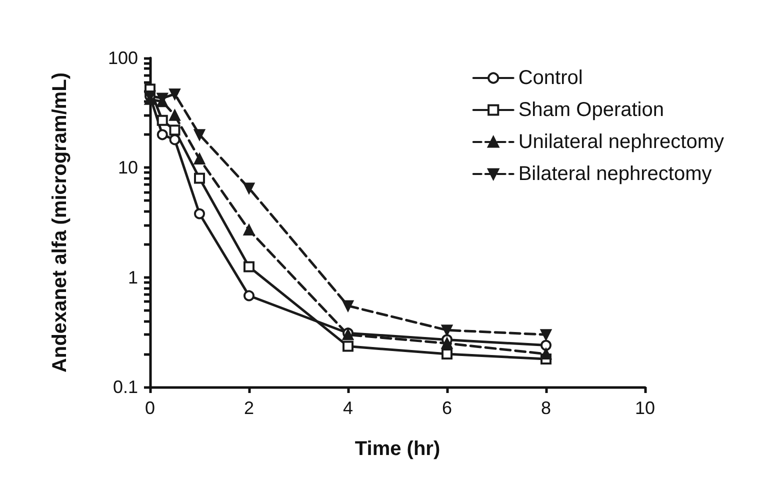  Describe the element at coordinates (150, 408) in the screenshot. I see `x-tick-label: 0` at that location.